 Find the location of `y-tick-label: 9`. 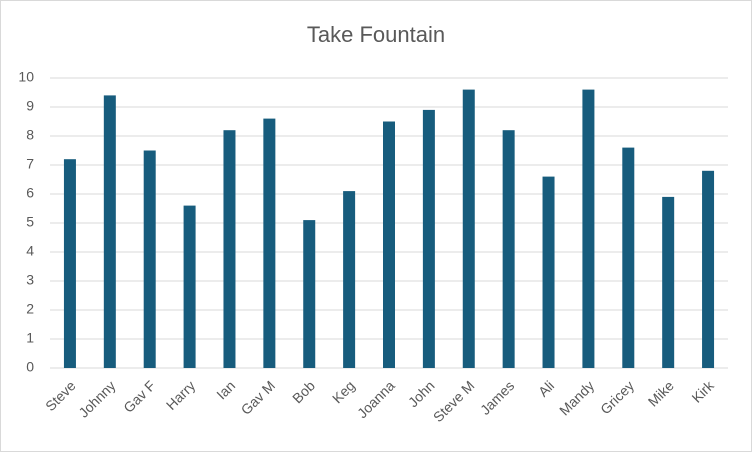

y-tick-label: 9 is located at coordinates (30, 106).